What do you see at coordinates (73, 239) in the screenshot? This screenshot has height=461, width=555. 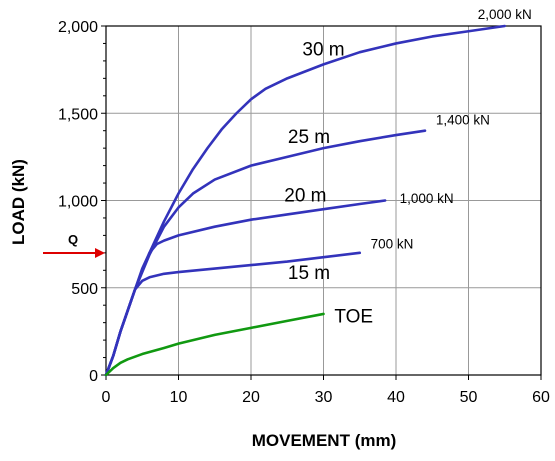 I see `q-label: Q` at bounding box center [73, 239].